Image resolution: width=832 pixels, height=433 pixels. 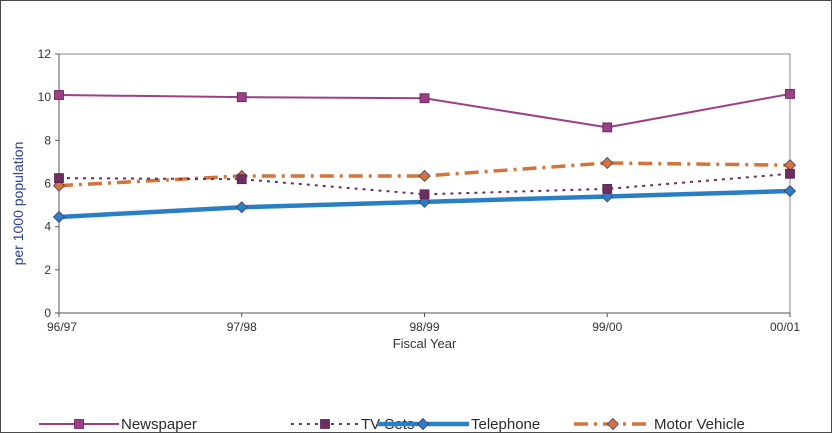 What do you see at coordinates (424, 327) in the screenshot?
I see `x-tick-label: 98/99` at bounding box center [424, 327].